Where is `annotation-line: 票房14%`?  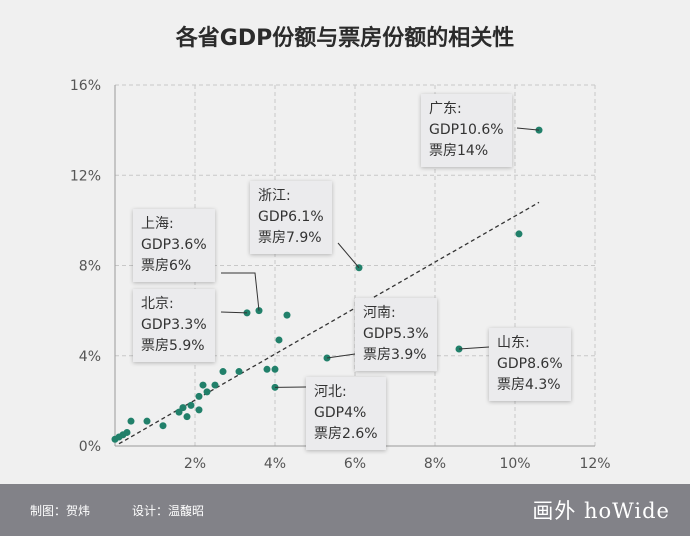 annotation-line: 票房14% is located at coordinates (459, 151).